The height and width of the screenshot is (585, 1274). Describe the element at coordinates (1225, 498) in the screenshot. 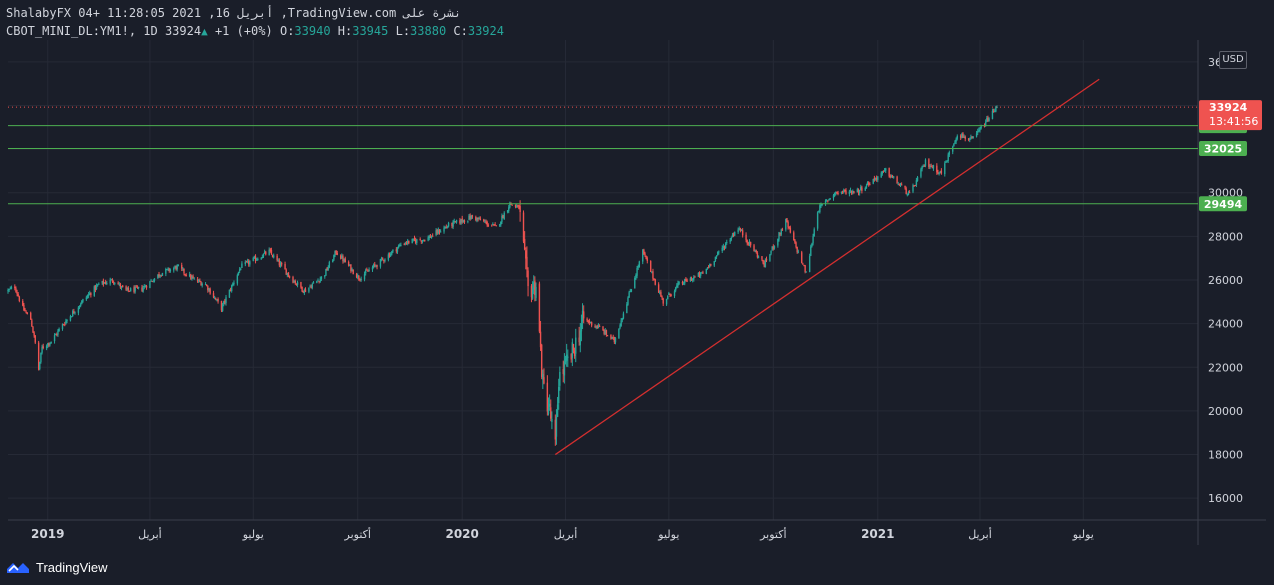

I see `y-tick-label: 16000` at that location.